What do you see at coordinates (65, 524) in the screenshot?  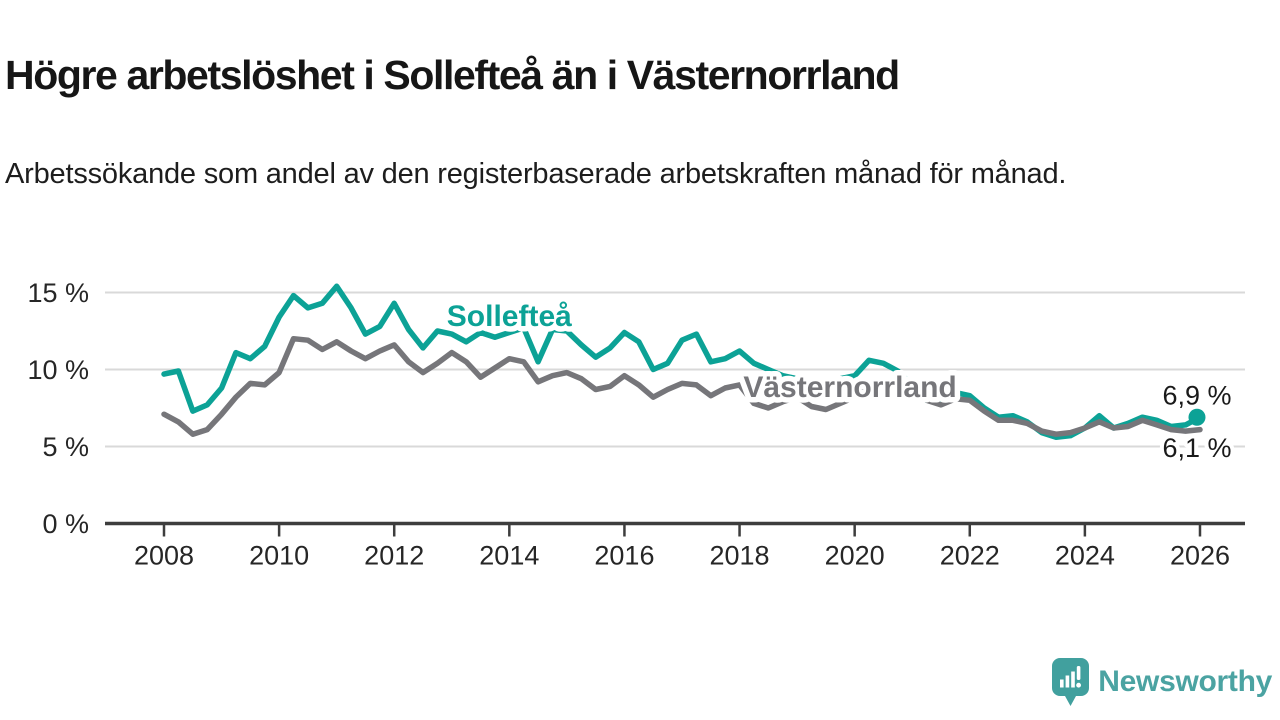 I see `y-tick-label: 0 %` at bounding box center [65, 524].